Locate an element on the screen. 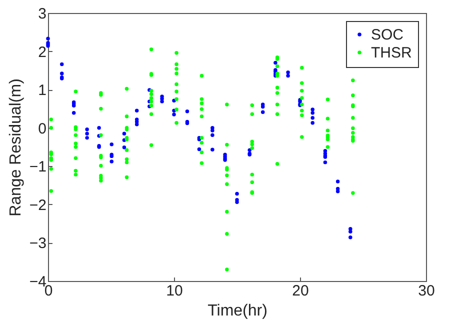 The image size is (450, 327). legend-label: THSR is located at coordinates (391, 53).